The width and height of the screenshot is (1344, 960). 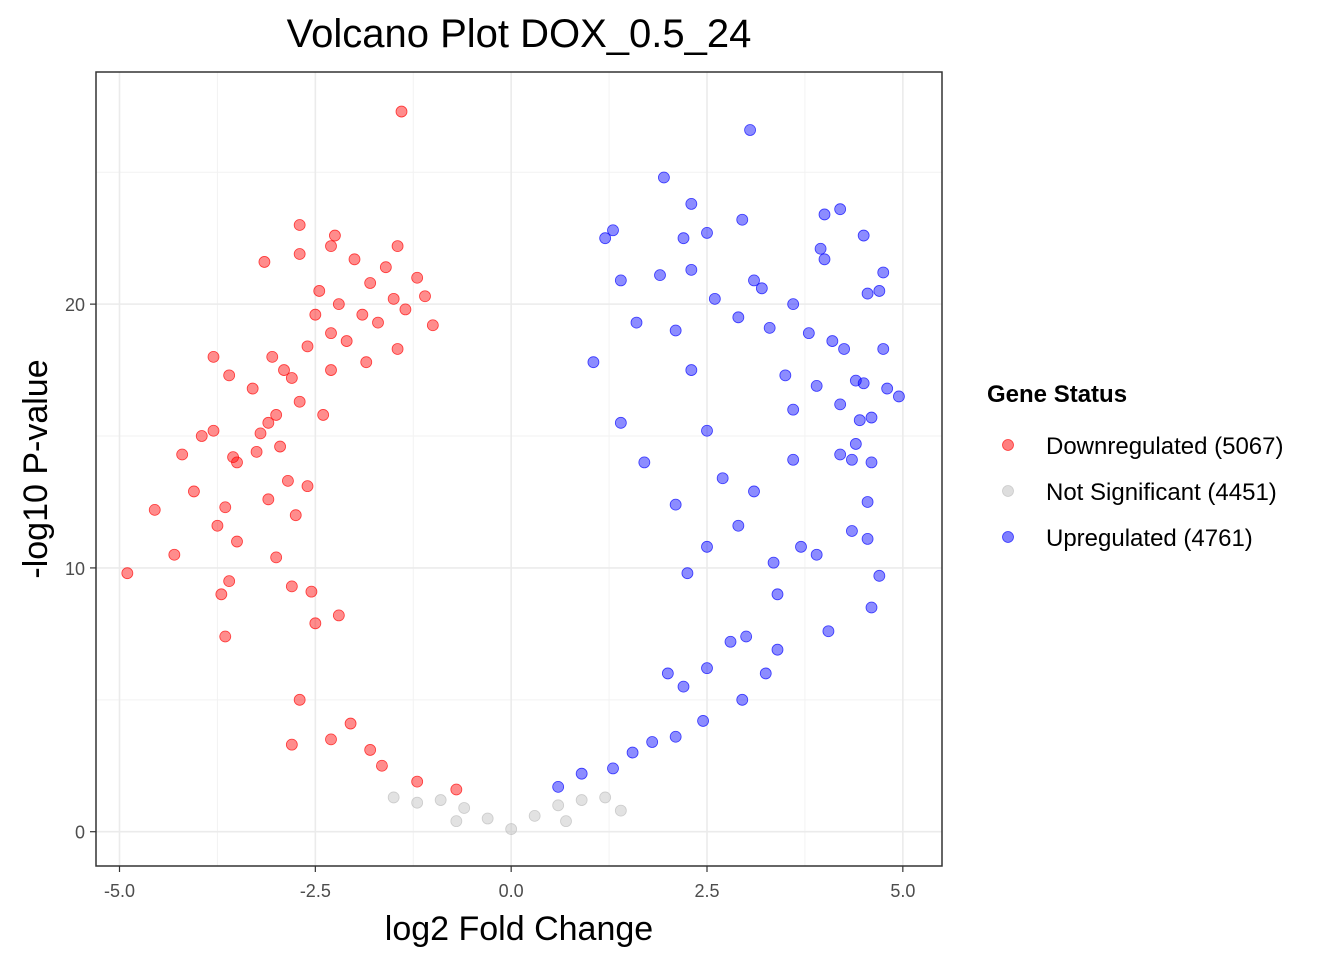 What do you see at coordinates (119, 891) in the screenshot?
I see `x-tick-label: -5.0` at bounding box center [119, 891].